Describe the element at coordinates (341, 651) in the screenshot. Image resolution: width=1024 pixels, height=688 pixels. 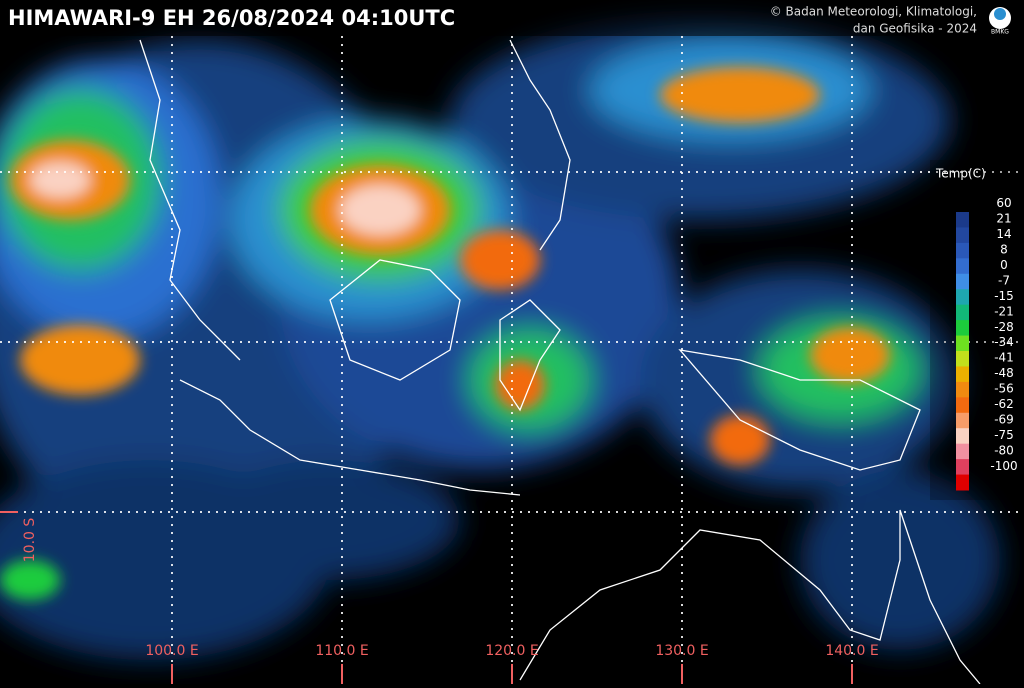
I see `lon-label: 110.0 E` at that location.